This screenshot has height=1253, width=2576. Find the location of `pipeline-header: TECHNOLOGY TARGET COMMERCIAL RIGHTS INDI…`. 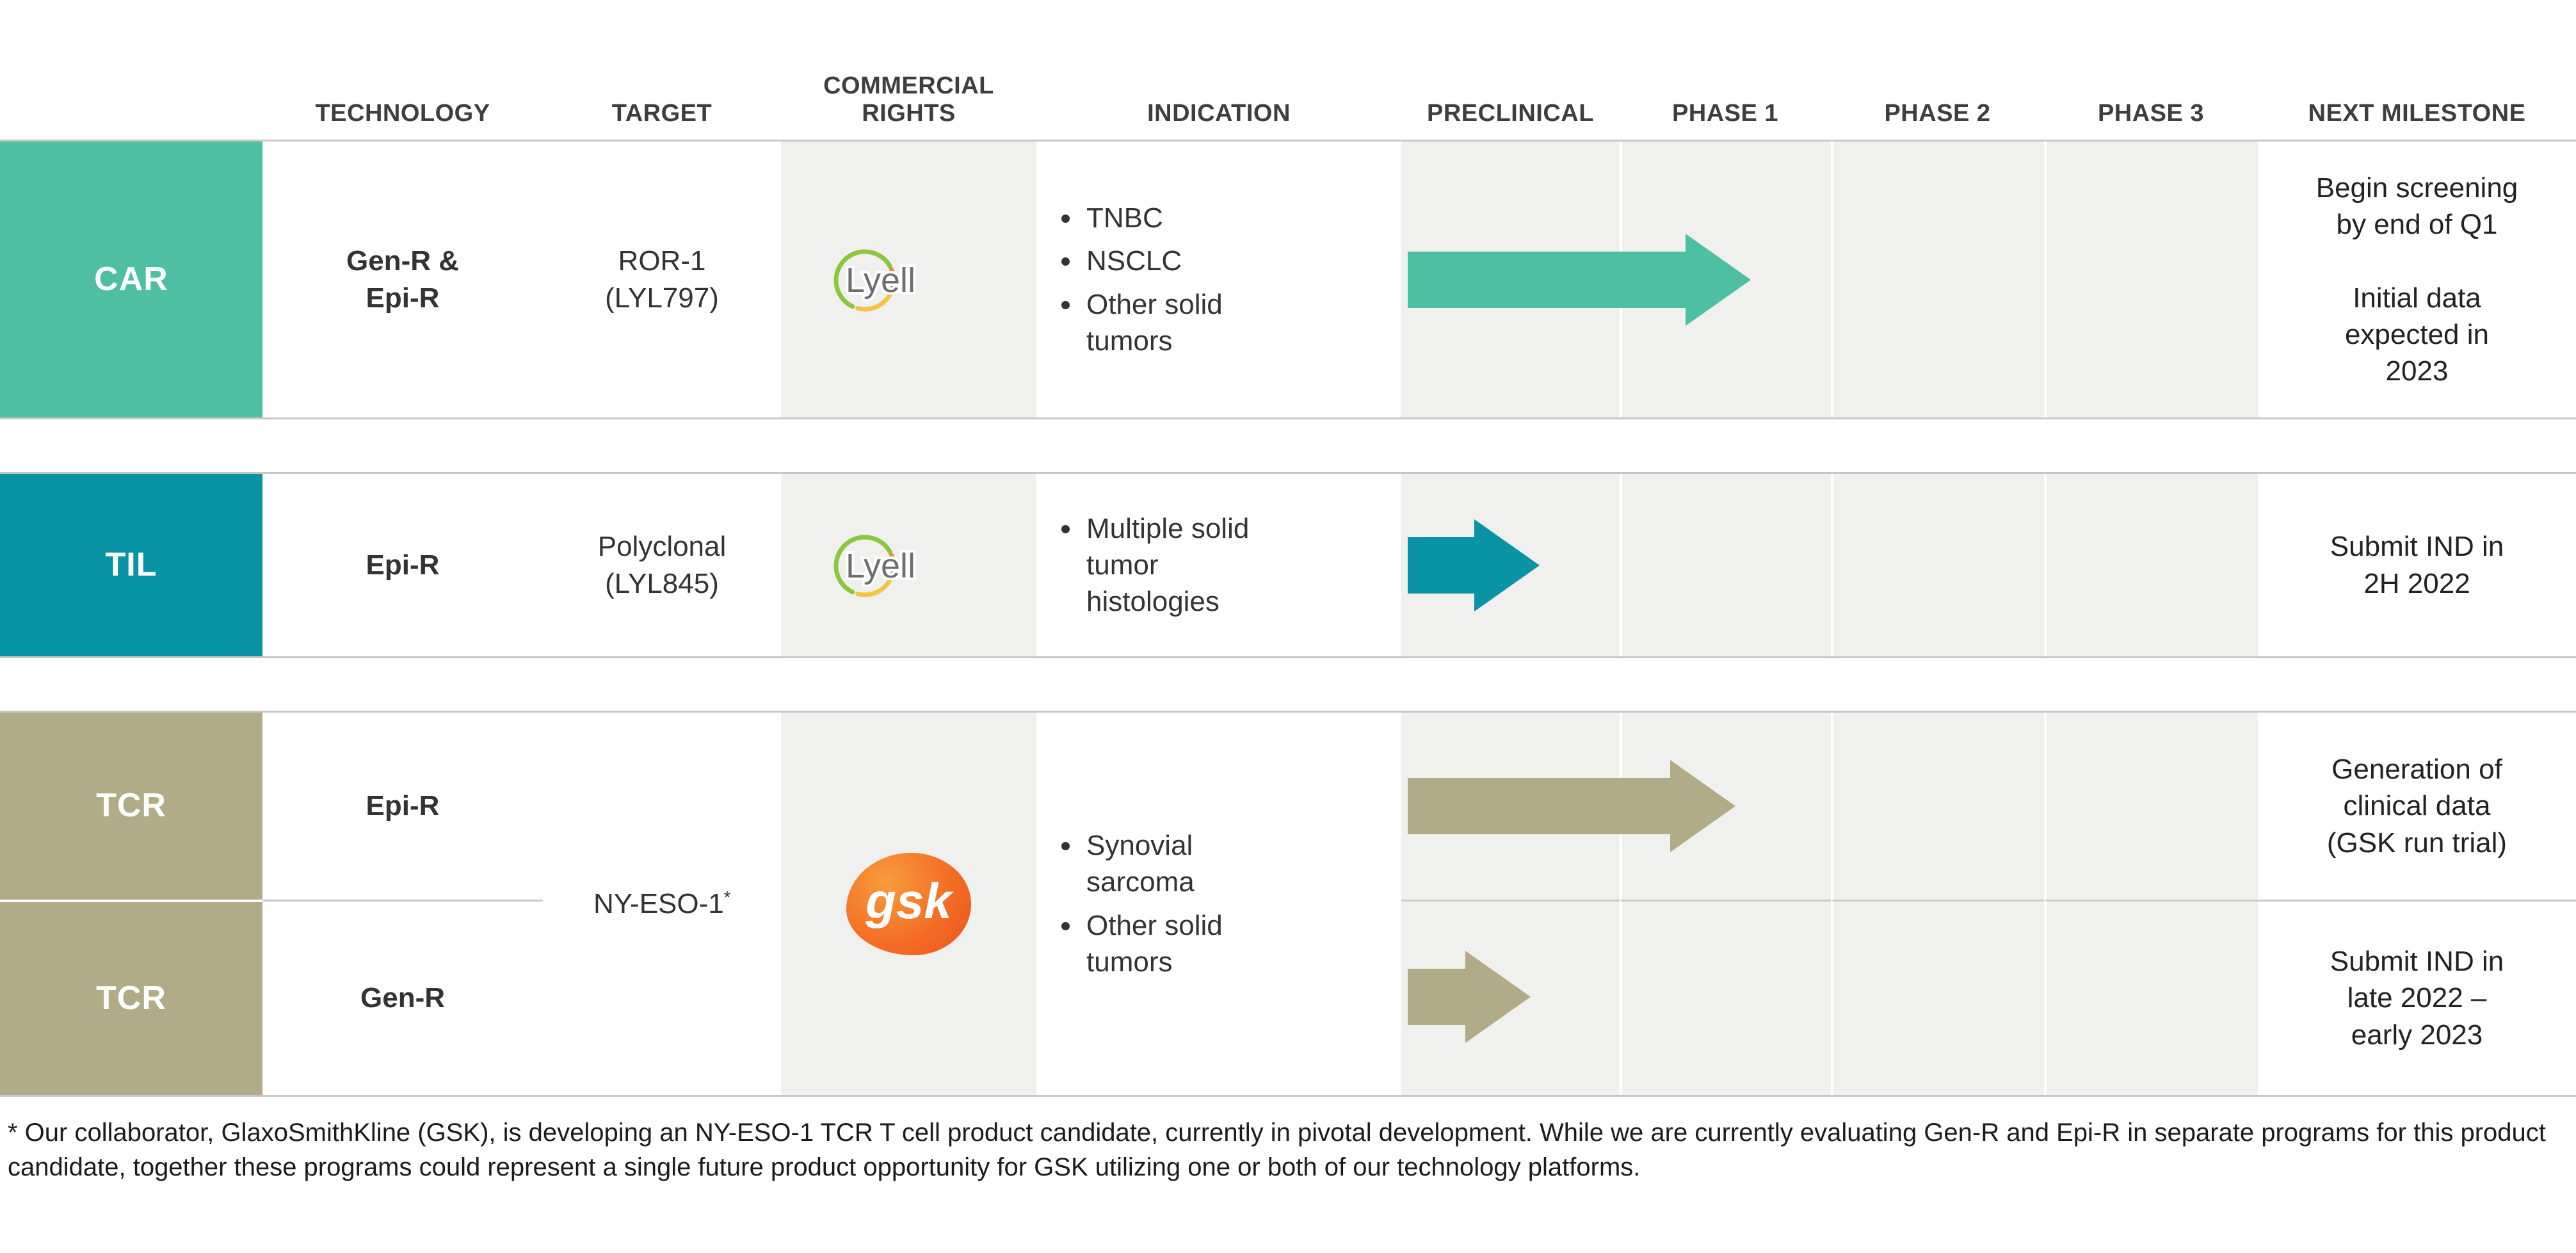

pipeline-header: TECHNOLOGY TARGET COMMERCIAL RIGHTS INDI… is located at coordinates (1288, 70).